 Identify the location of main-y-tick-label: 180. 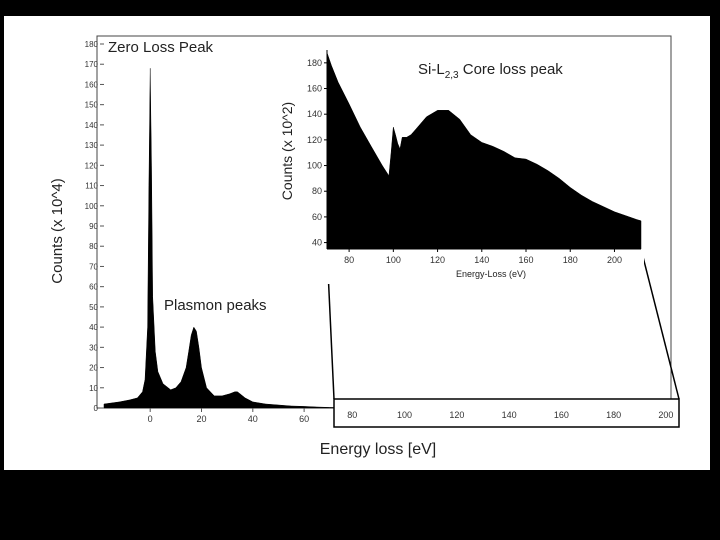
(92, 44).